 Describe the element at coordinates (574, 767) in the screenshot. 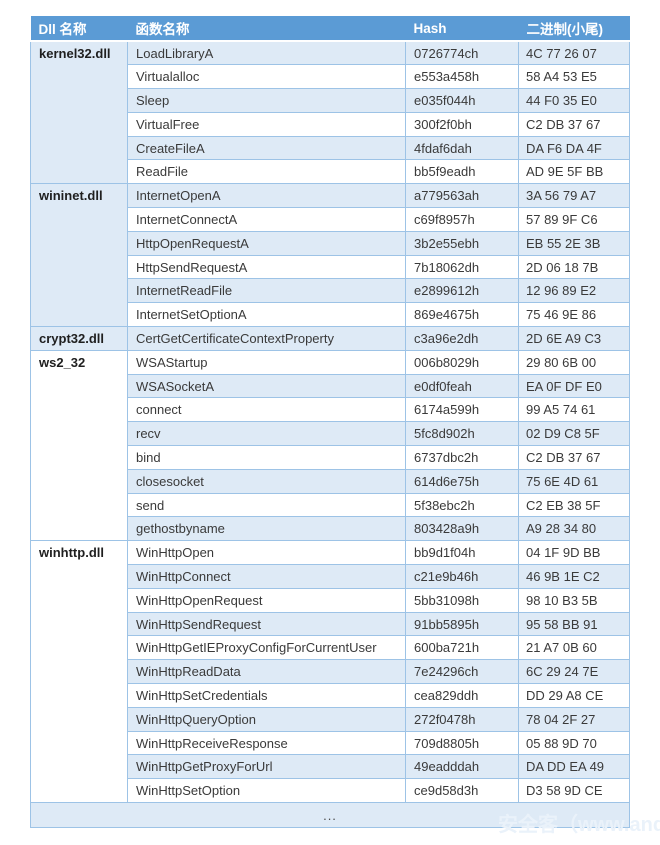

I see `binary-cell: DA DD EA 49` at that location.